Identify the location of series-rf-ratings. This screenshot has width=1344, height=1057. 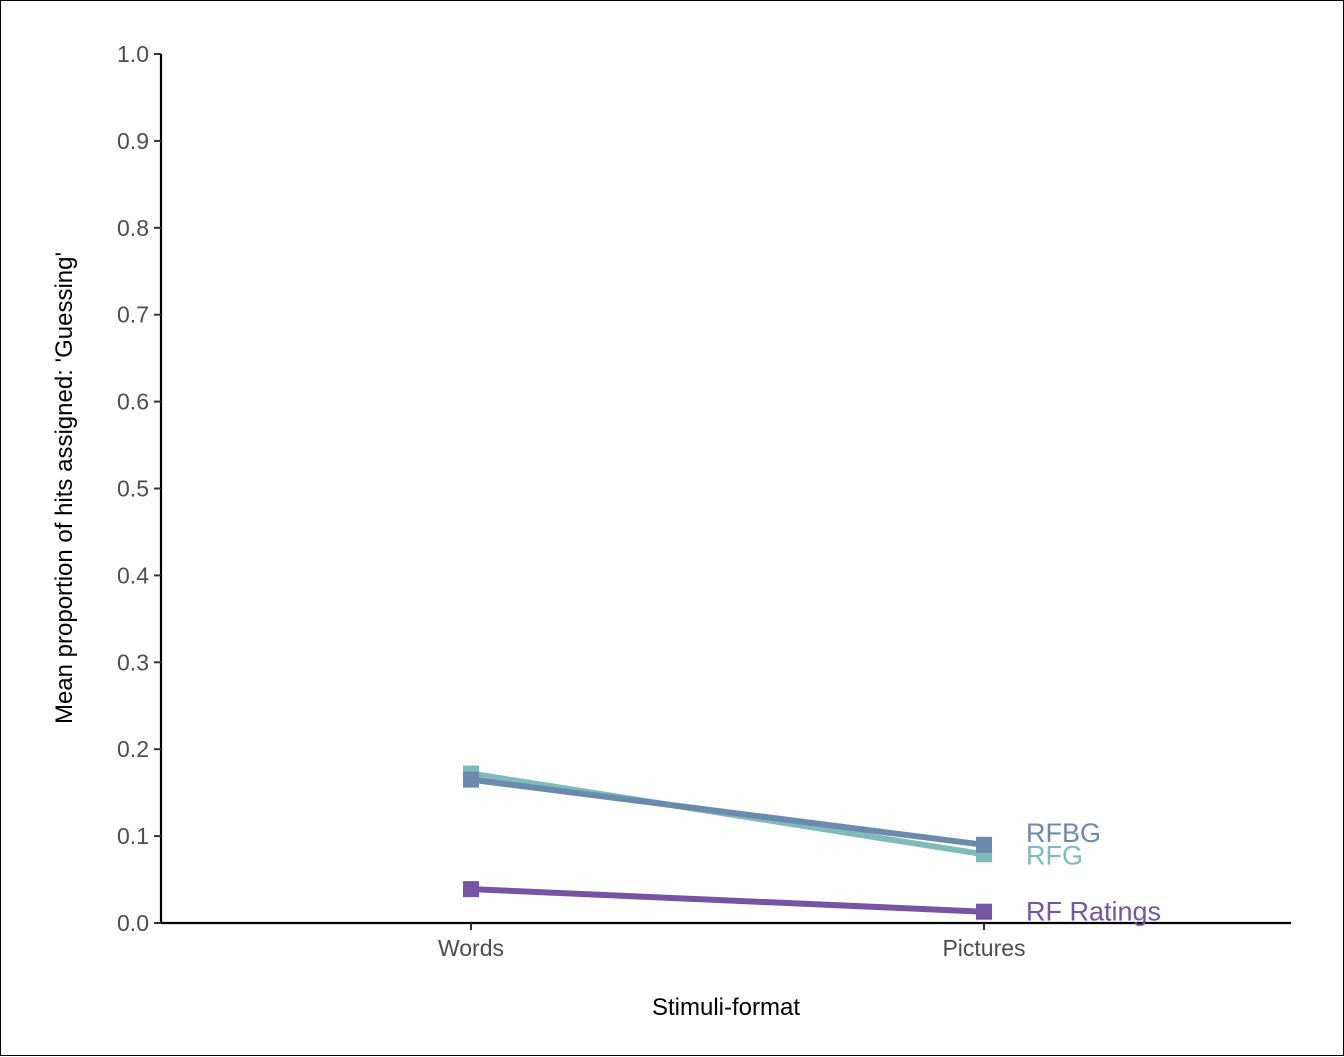
(727, 900).